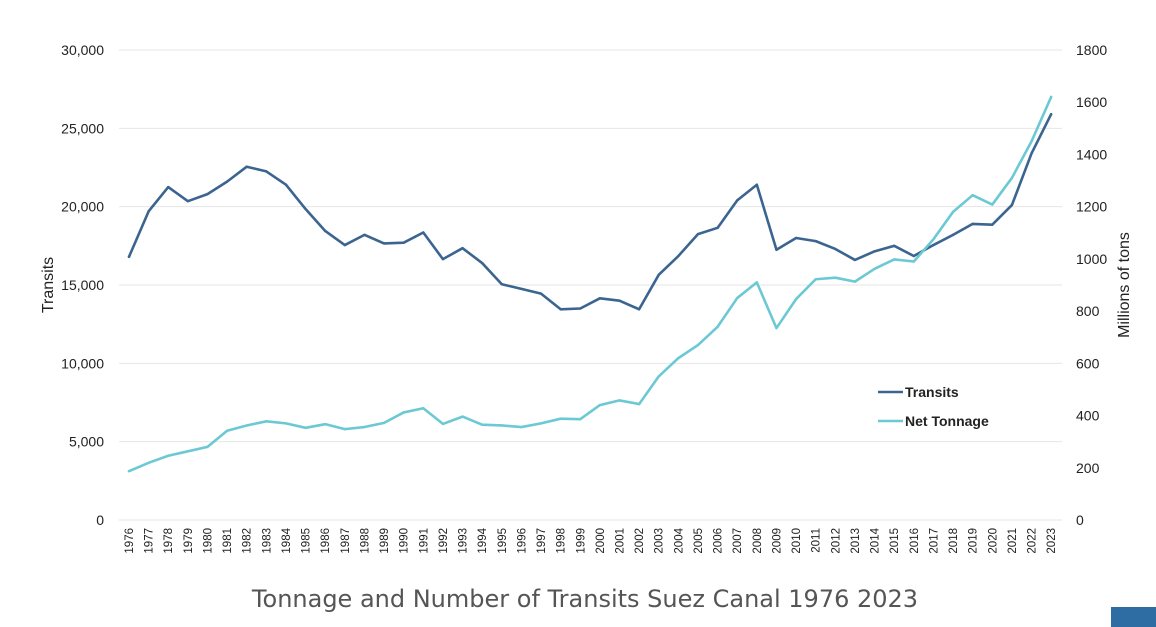 This screenshot has width=1156, height=627. I want to click on x-tick-label: 2004, so click(679, 540).